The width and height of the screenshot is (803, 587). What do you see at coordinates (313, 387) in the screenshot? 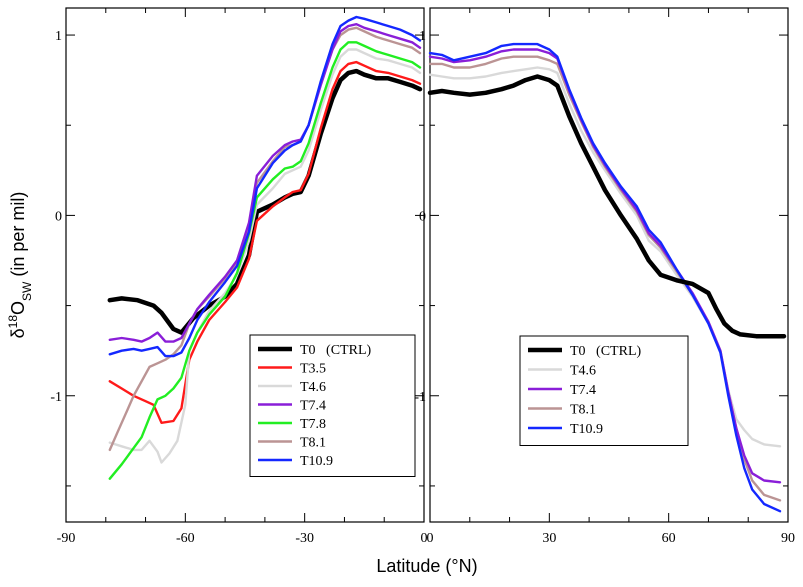
I see `left-legend-label-t4-6: T4.6` at bounding box center [313, 387].